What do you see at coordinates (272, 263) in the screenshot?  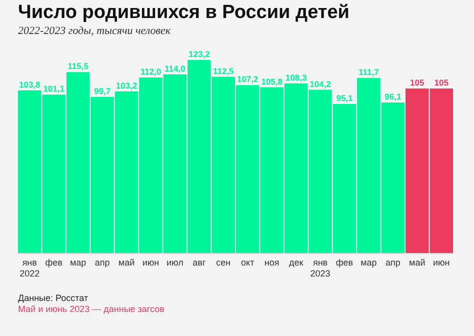 I see `x-tick-label: ноя` at bounding box center [272, 263].